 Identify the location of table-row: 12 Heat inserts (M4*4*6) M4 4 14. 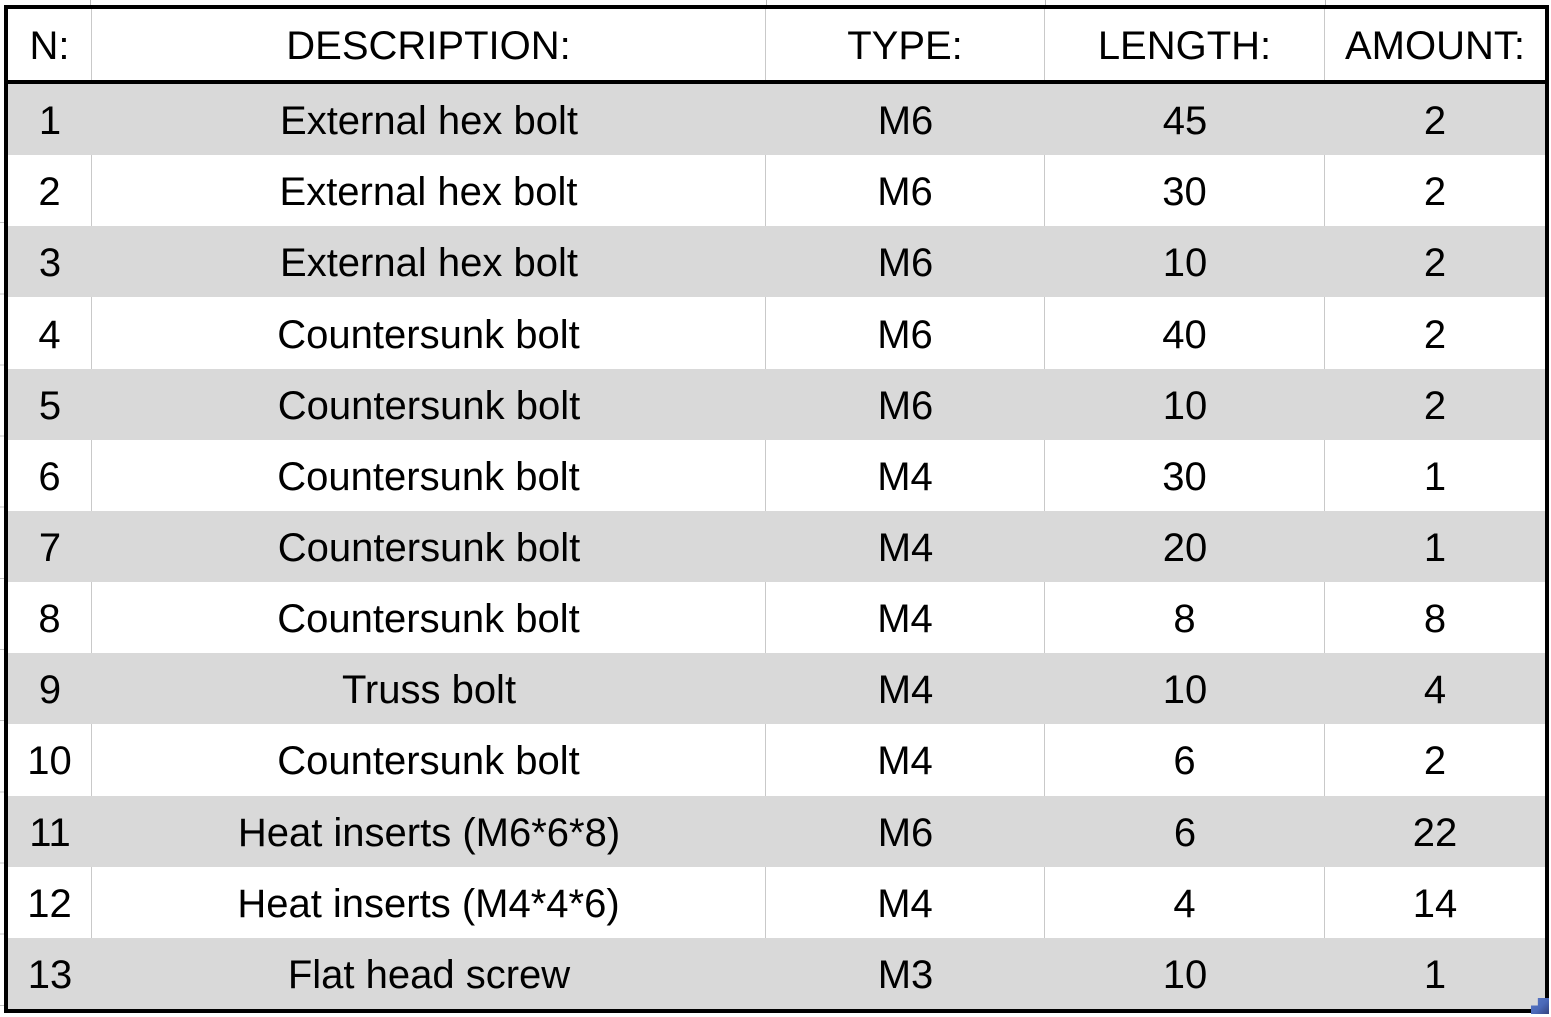
(776, 902).